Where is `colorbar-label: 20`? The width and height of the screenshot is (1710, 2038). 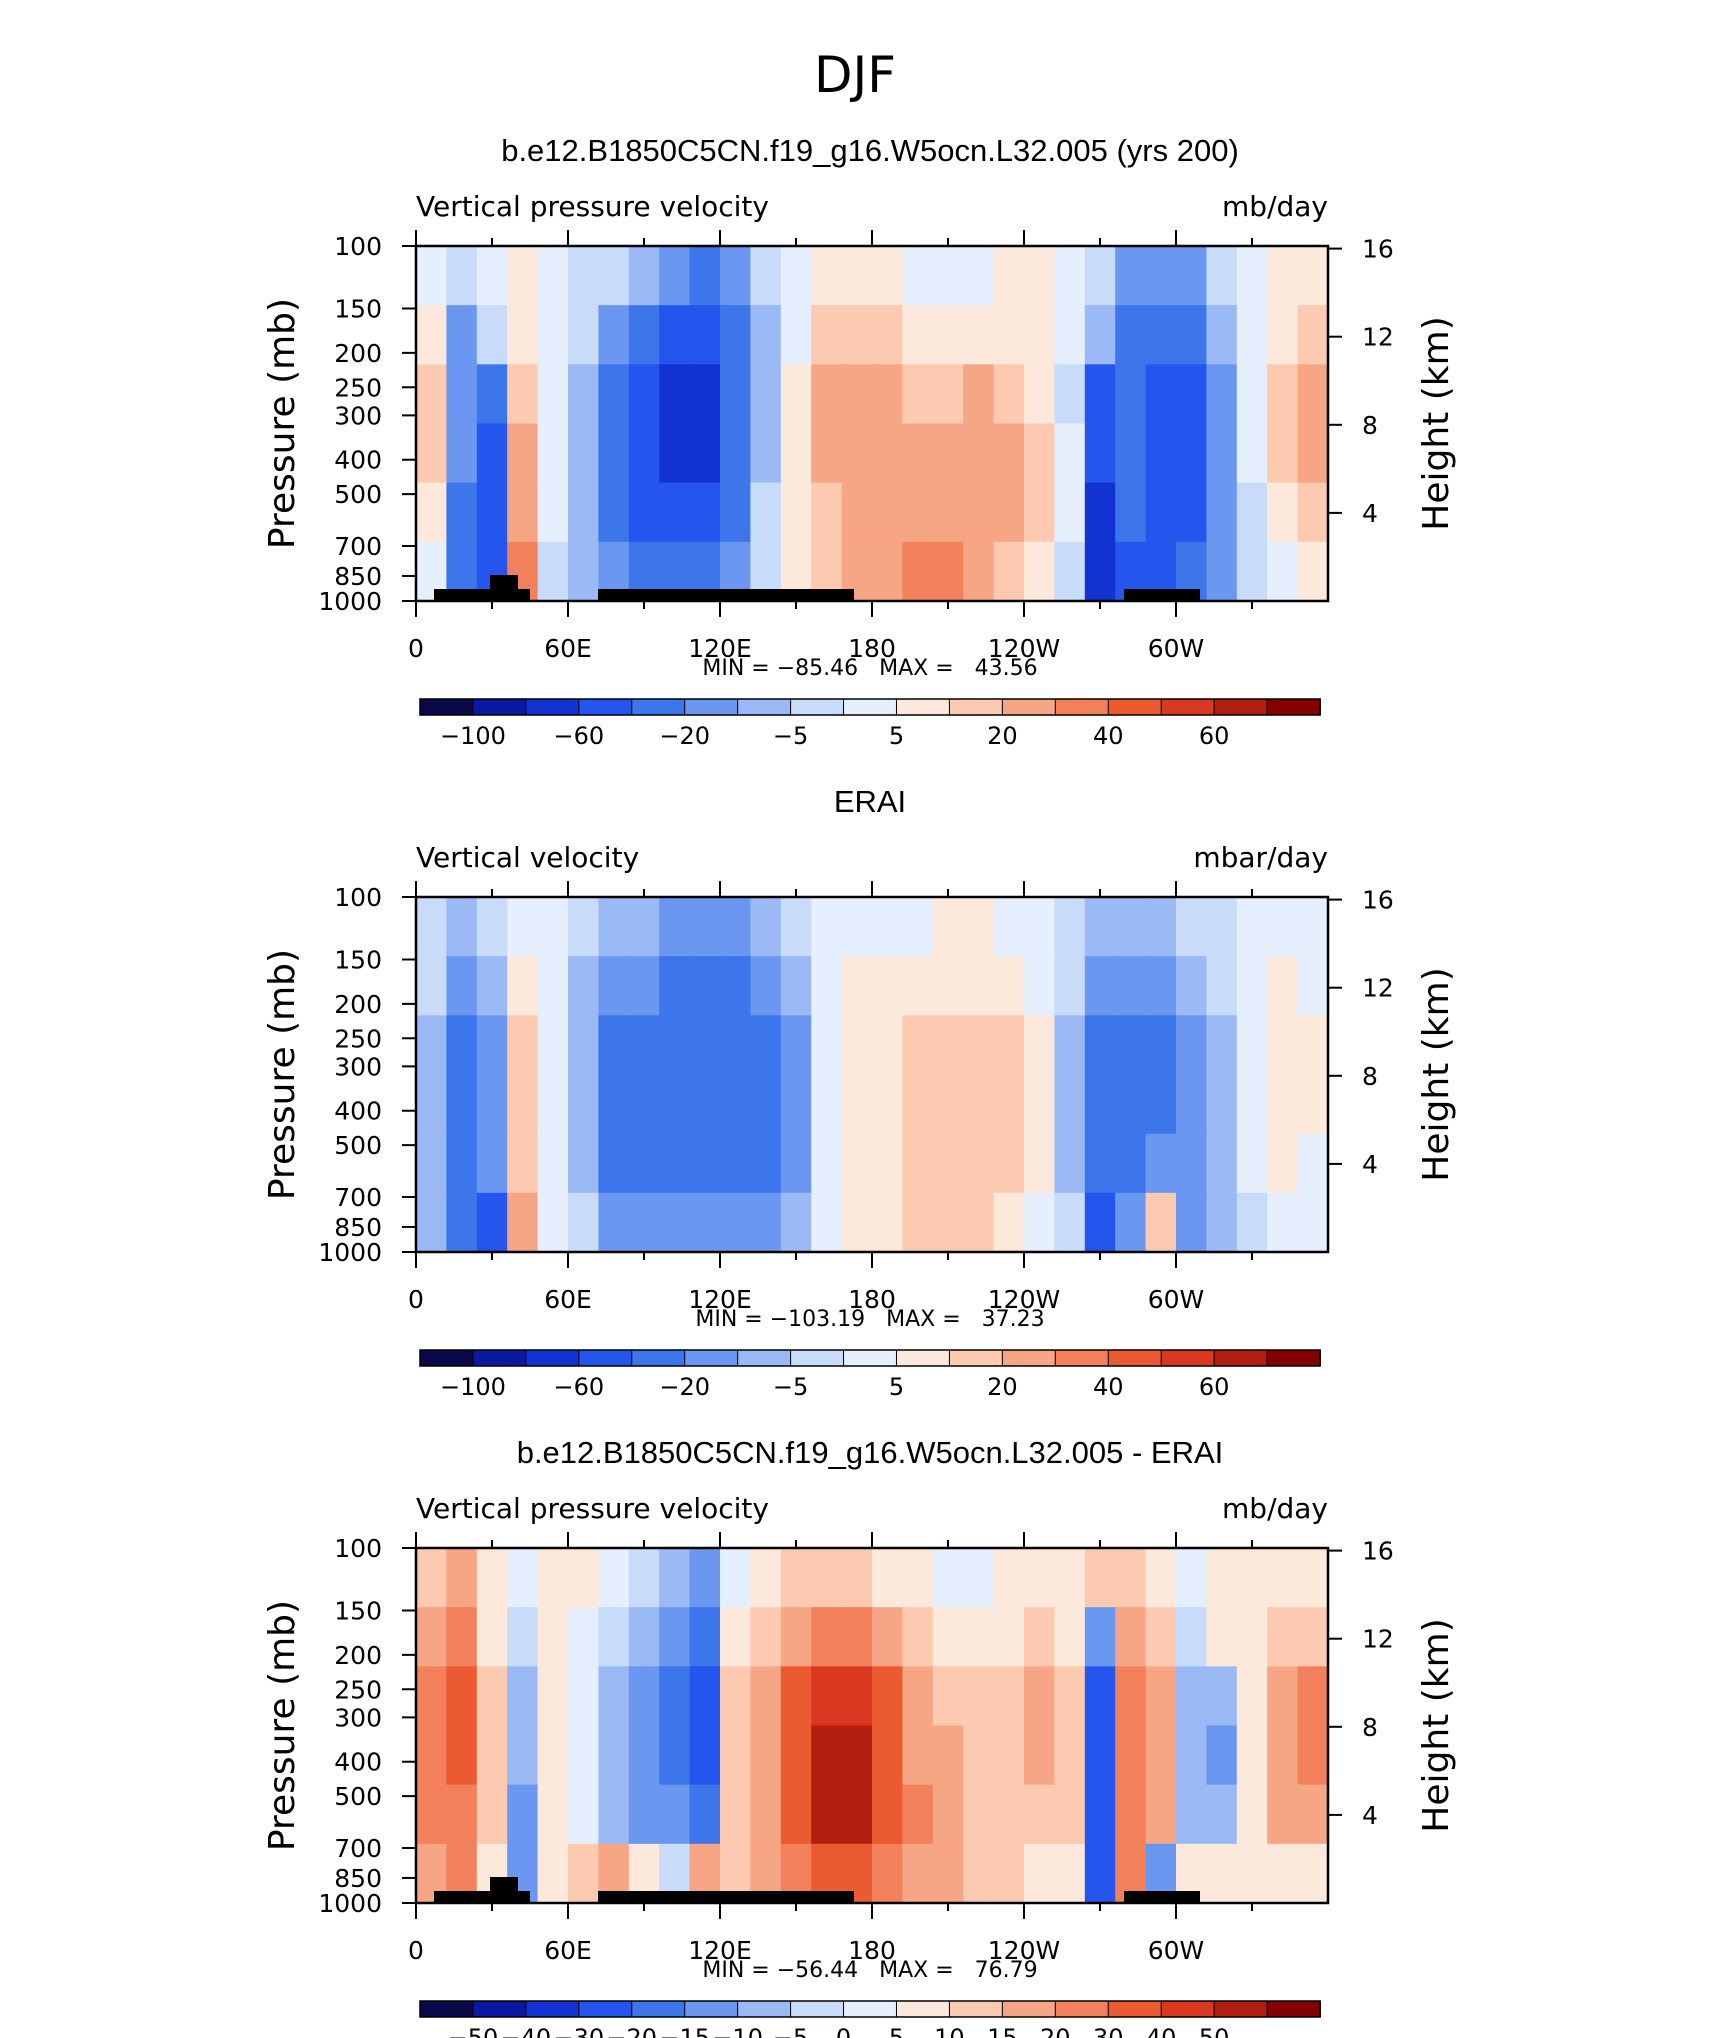
colorbar-label: 20 is located at coordinates (1055, 2031).